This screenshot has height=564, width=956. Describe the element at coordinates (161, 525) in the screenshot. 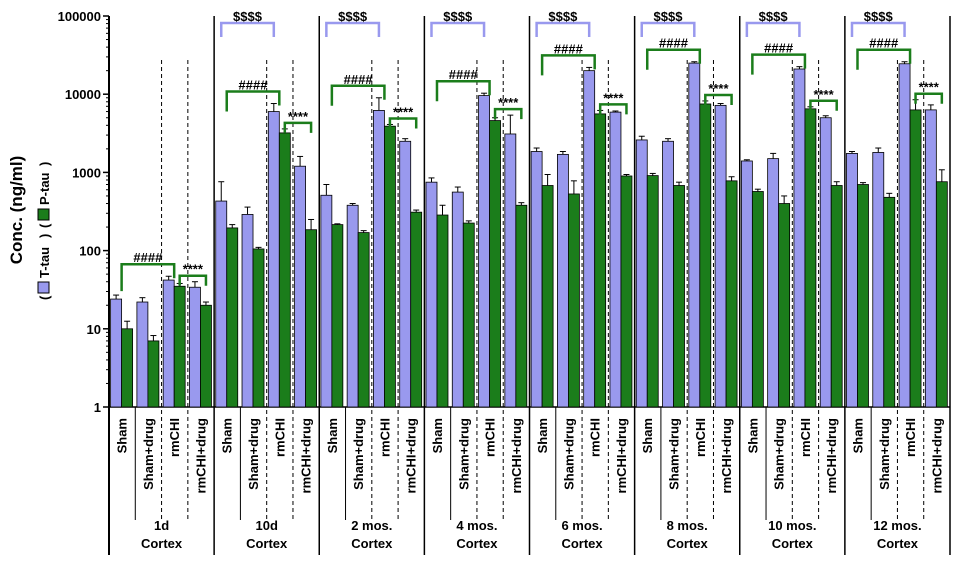

I see `panel-time-label: 1d` at that location.